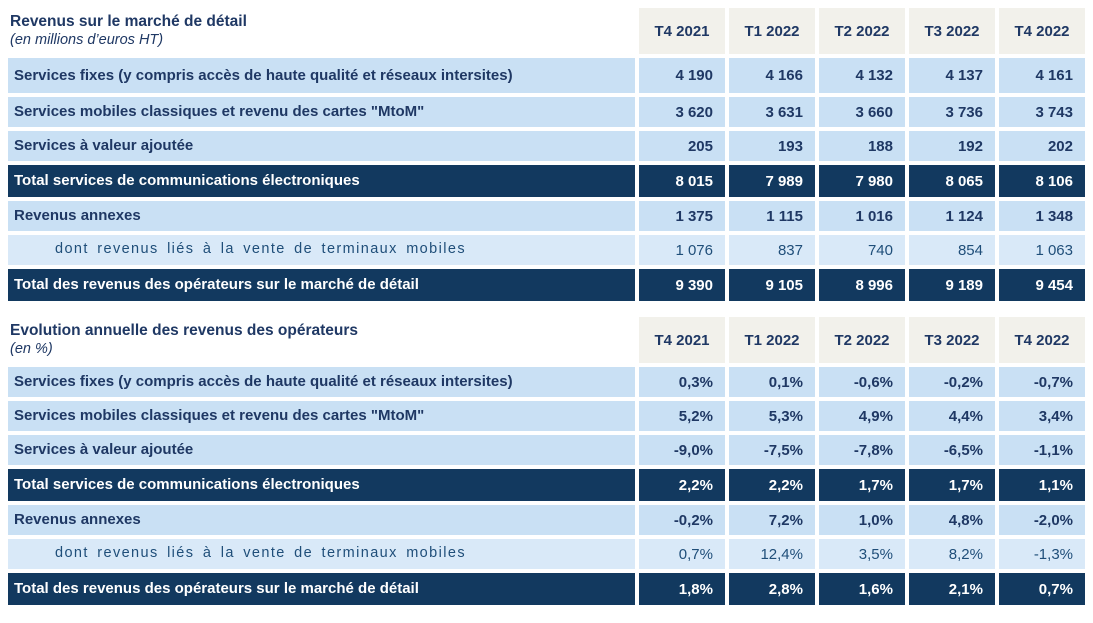  I want to click on value-cell: 5,2%, so click(682, 416).